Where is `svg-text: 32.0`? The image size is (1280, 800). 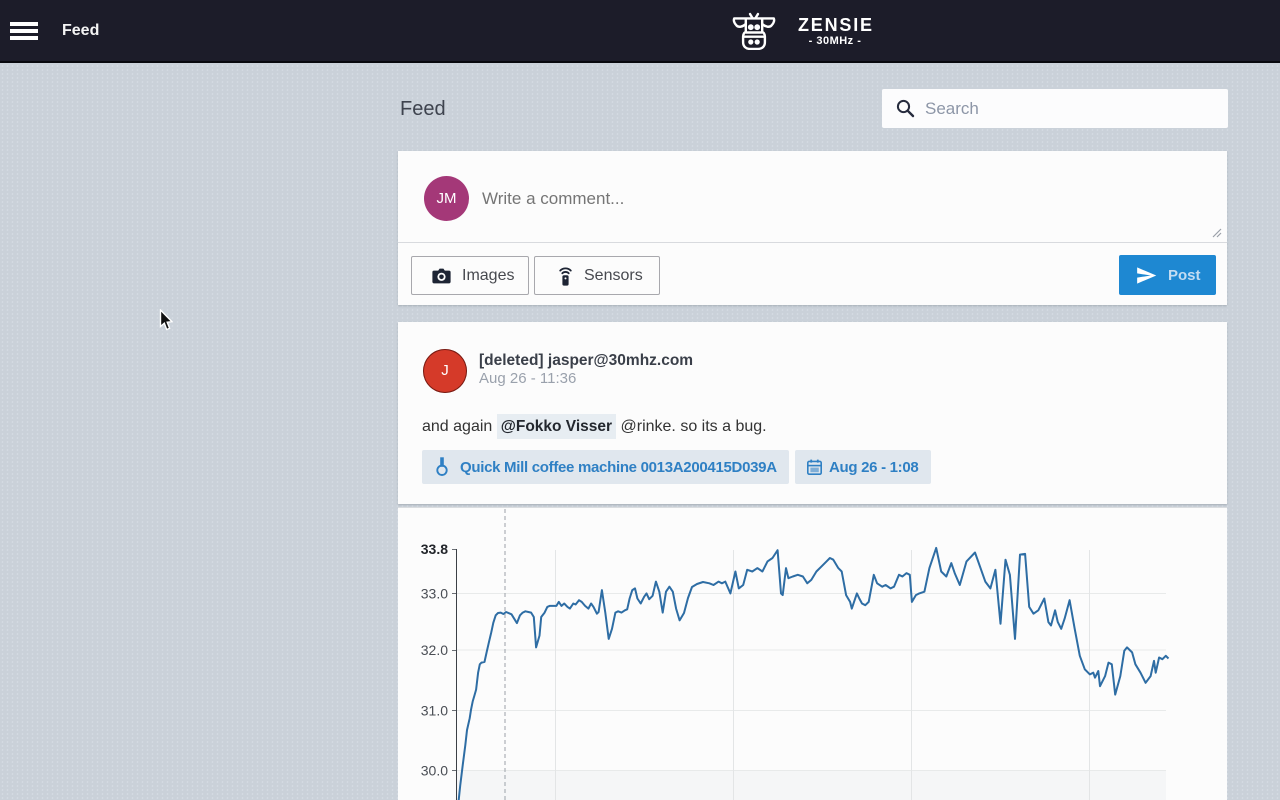 svg-text: 32.0 is located at coordinates (434, 650).